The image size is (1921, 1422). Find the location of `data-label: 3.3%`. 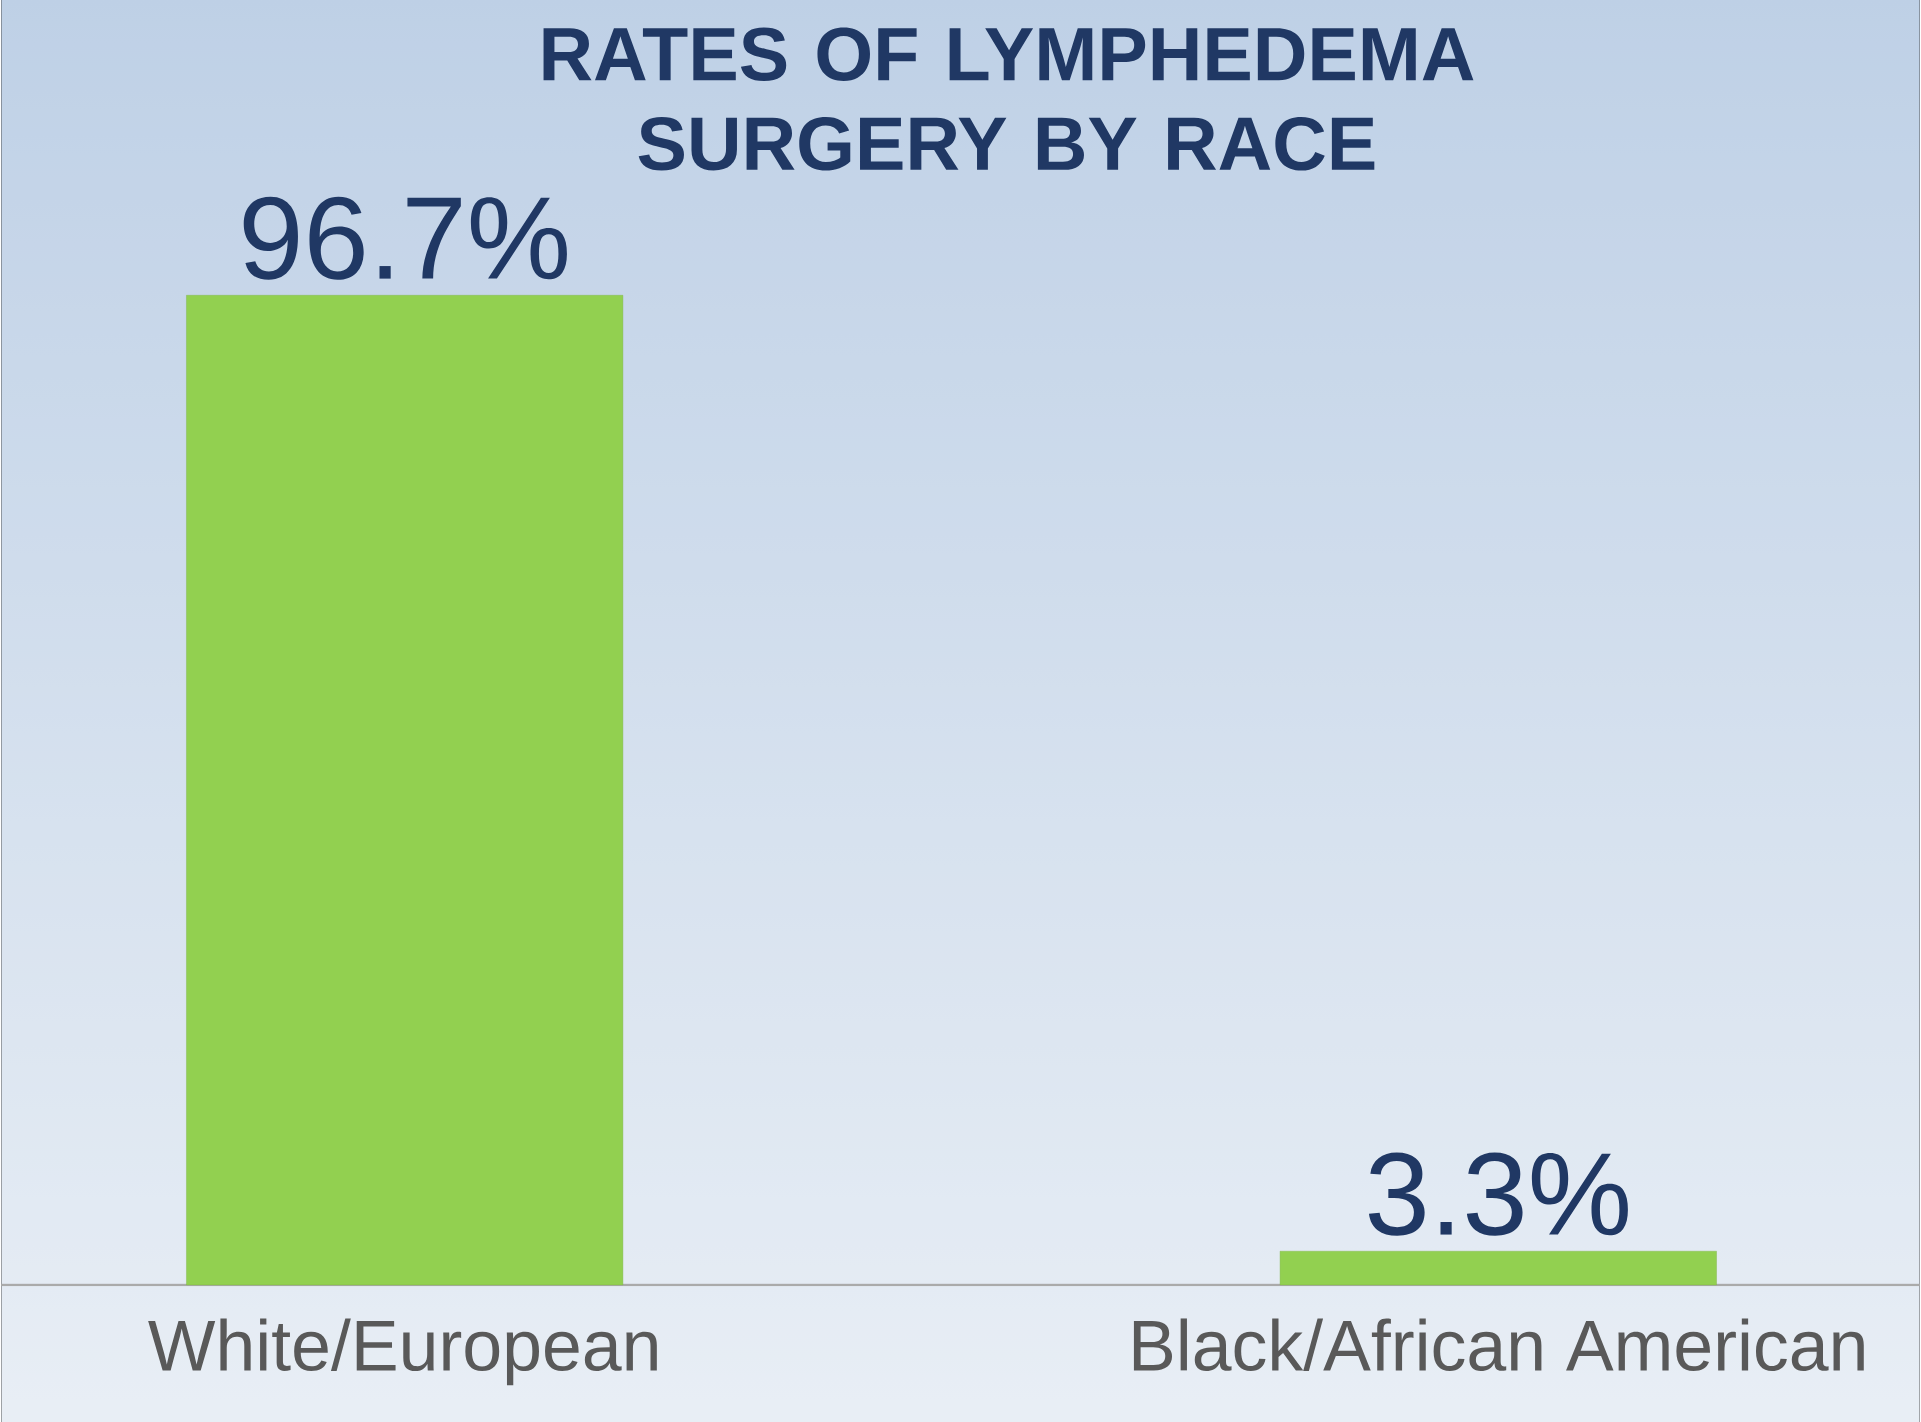

data-label: 3.3% is located at coordinates (1498, 1194).